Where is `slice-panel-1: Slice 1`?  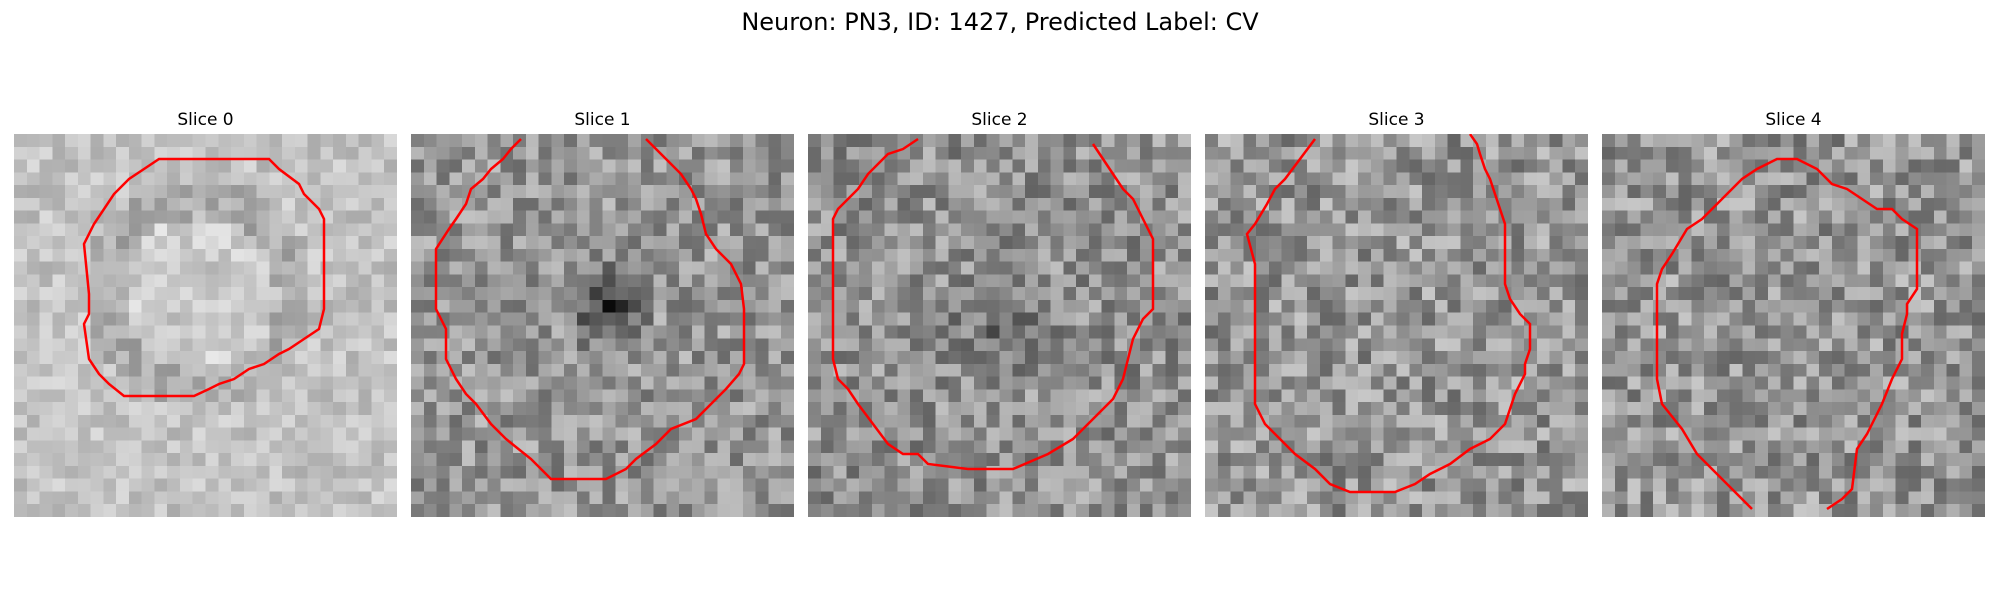
slice-panel-1: Slice 1 is located at coordinates (602, 313).